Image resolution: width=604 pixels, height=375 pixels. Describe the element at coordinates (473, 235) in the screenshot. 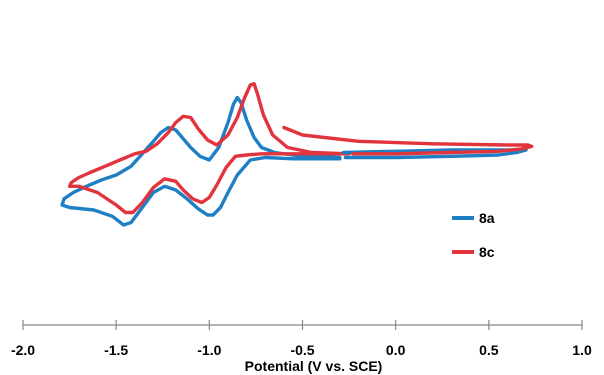

I see `legend: 8a 8c` at that location.